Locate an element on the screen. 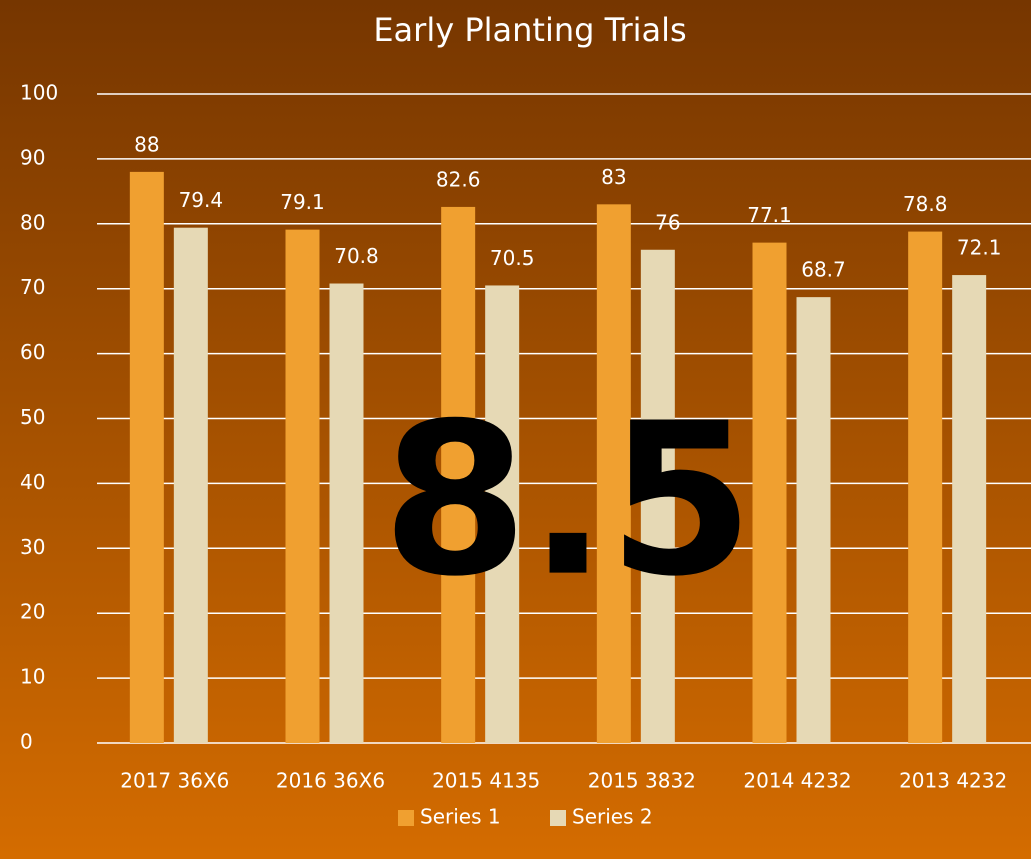 Image resolution: width=1031 pixels, height=859 pixels. data-label: 78.8 is located at coordinates (925, 204).